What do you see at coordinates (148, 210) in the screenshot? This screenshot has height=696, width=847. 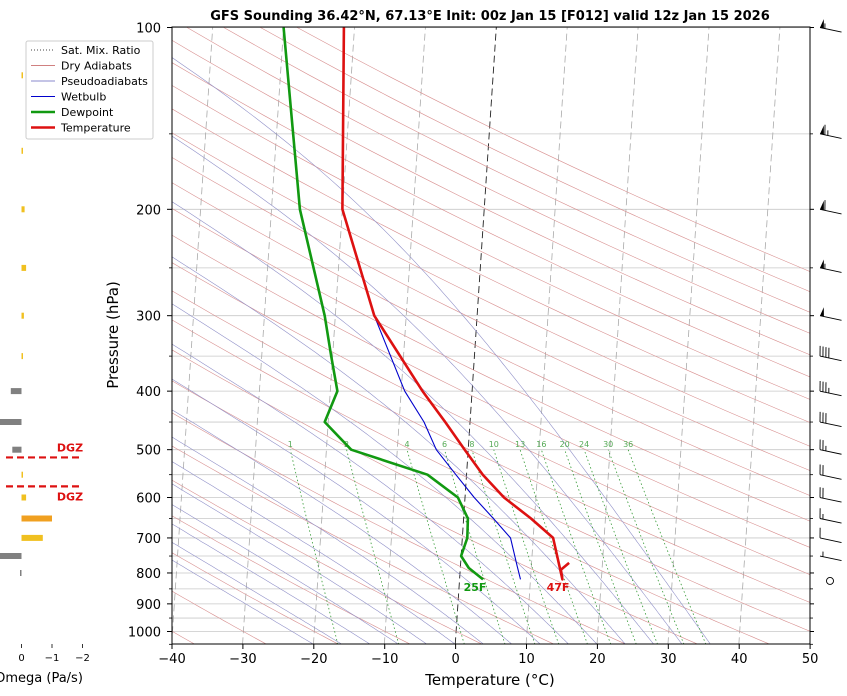 I see `y-tick-label: 200` at bounding box center [148, 210].